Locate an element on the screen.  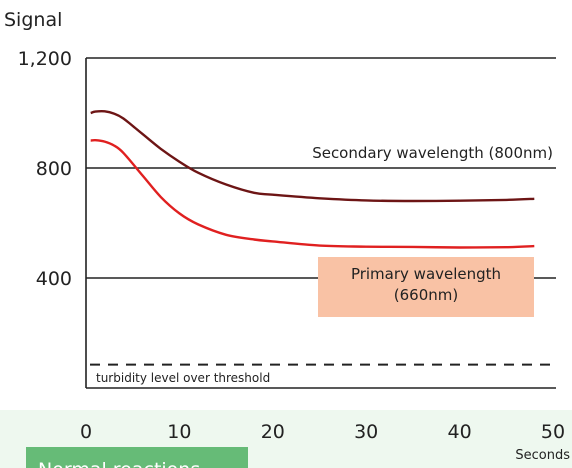
footer-badge-bg is located at coordinates (137, 457).